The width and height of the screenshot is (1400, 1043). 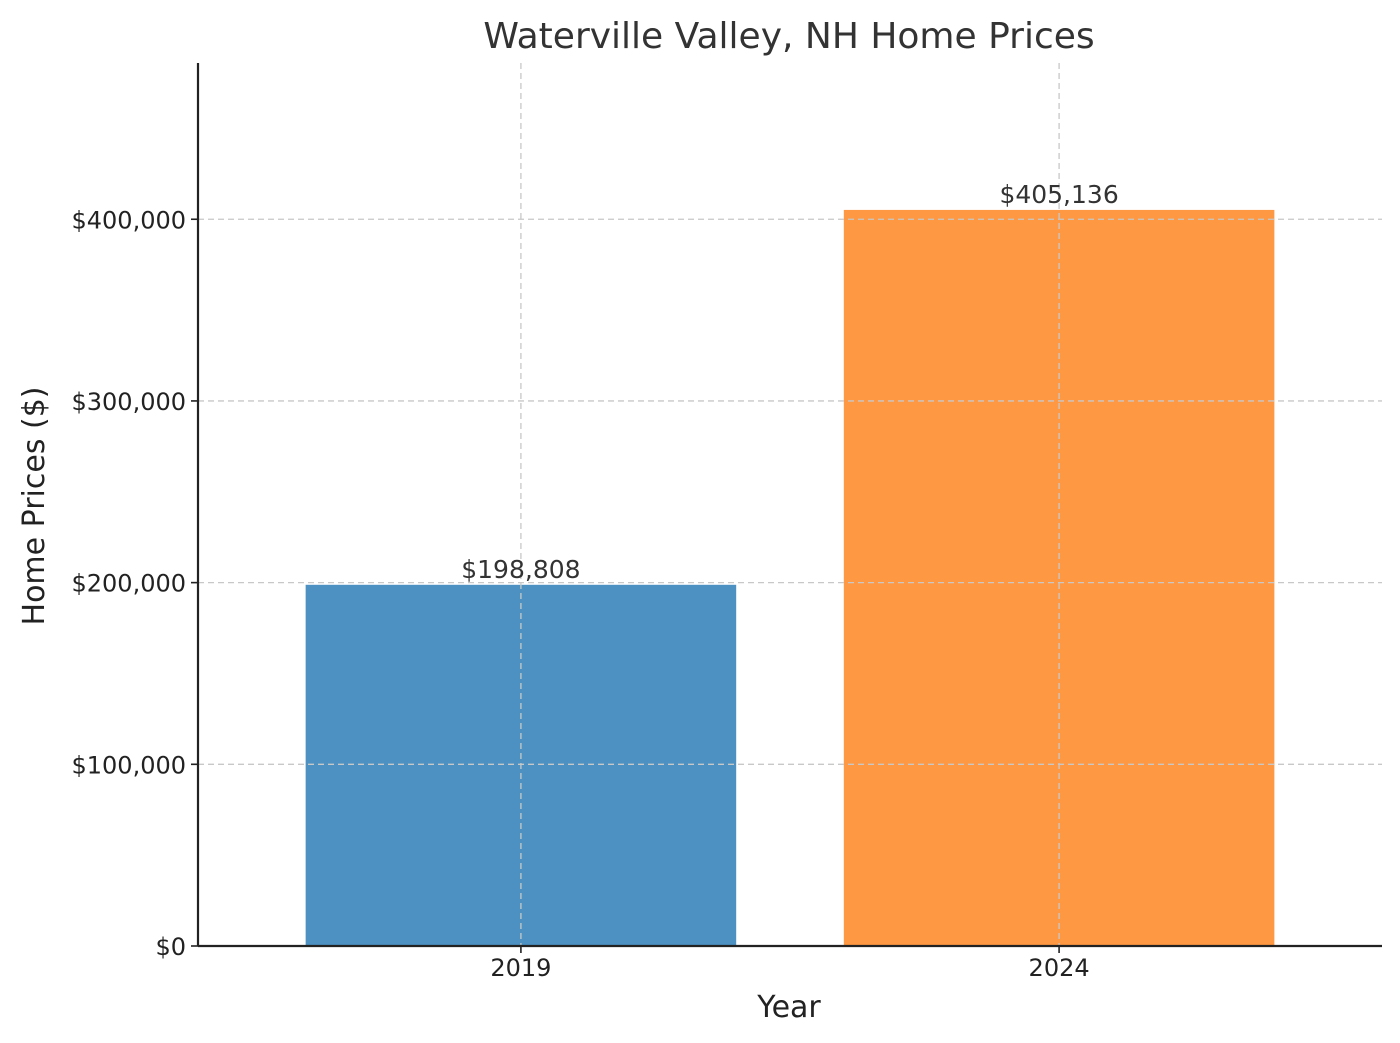 I want to click on data-label: $405,136, so click(x=1058, y=194).